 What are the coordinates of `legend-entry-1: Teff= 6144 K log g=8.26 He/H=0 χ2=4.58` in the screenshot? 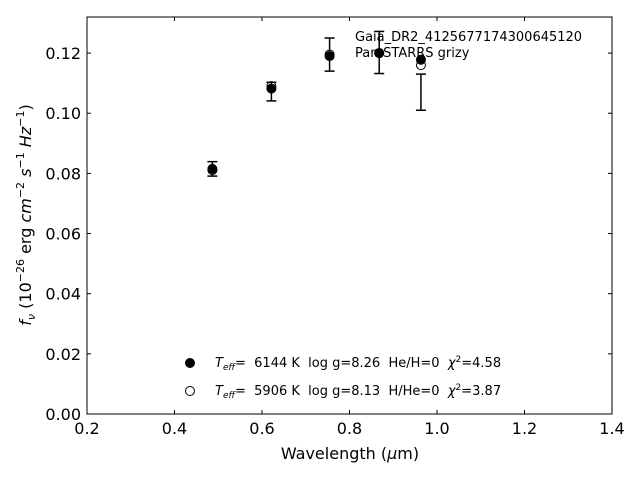 It's located at (358, 364).